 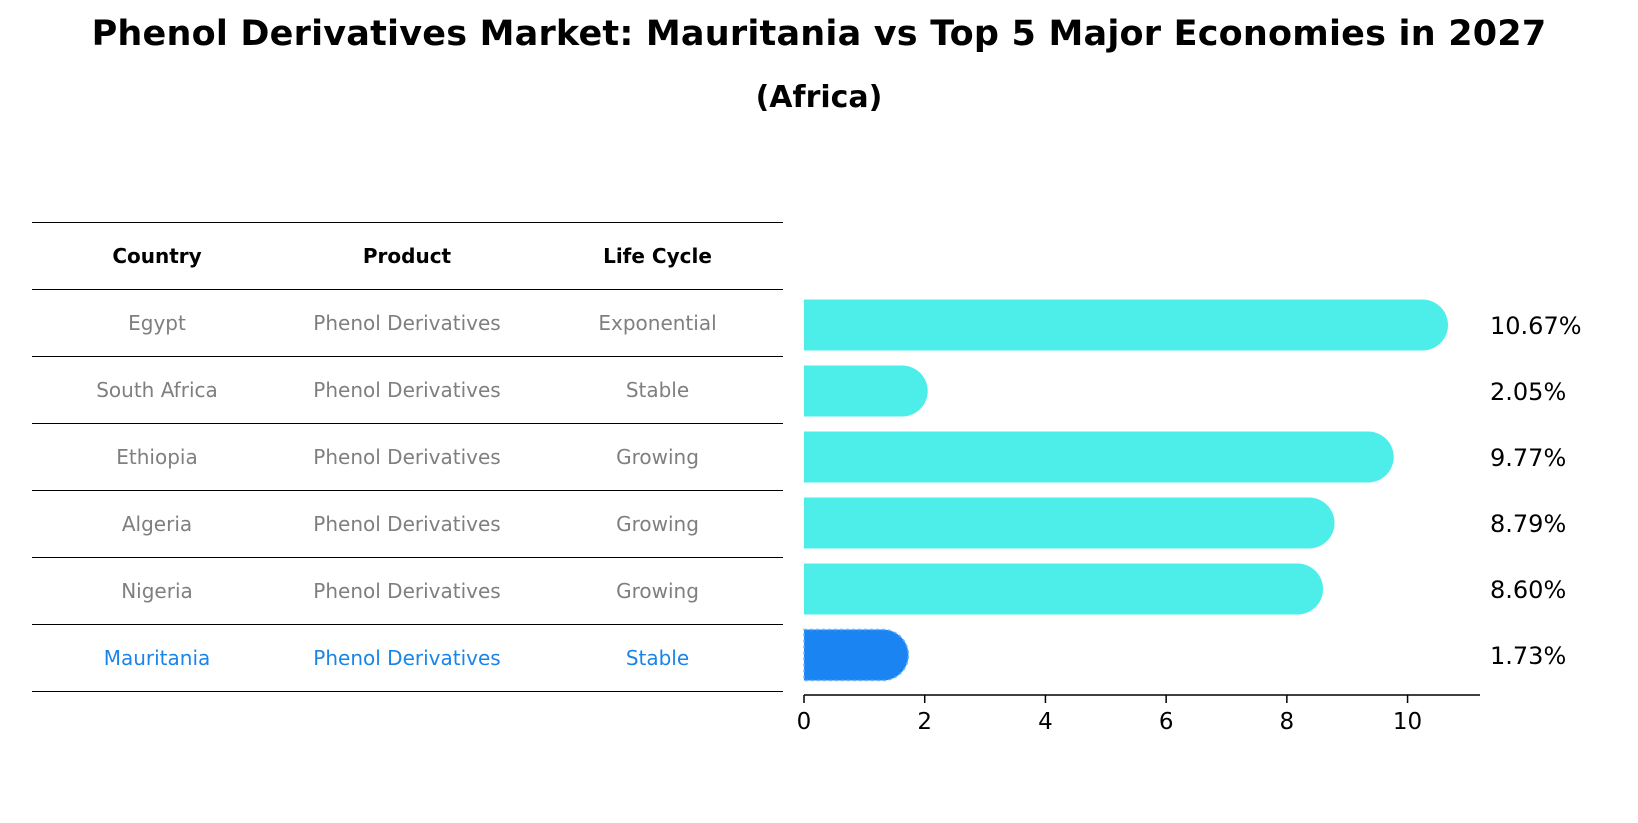 I want to click on header-country: Country, so click(x=157, y=256).